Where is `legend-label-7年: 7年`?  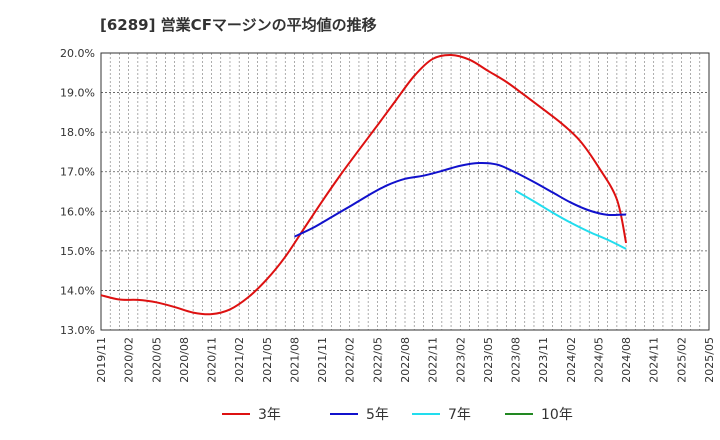 legend-label-7年: 7年 is located at coordinates (459, 415).